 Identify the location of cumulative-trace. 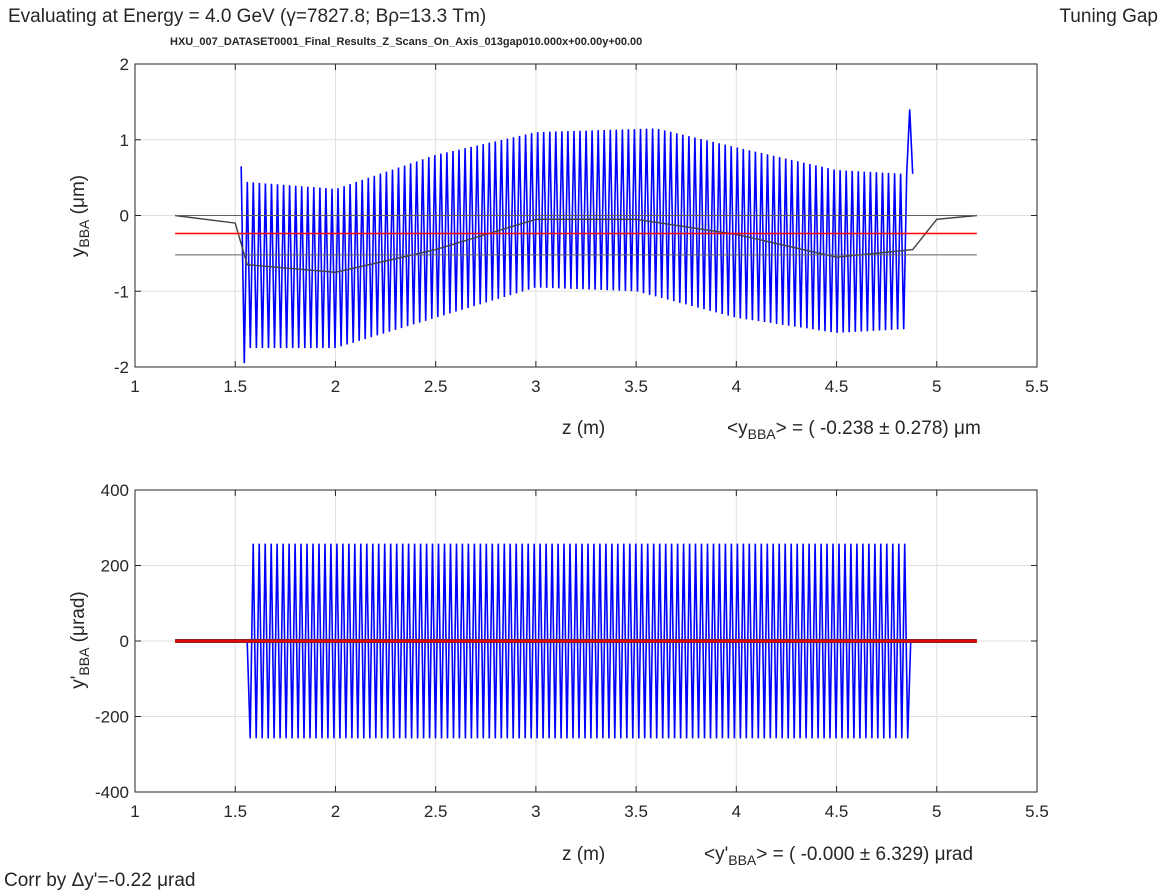
(576, 244).